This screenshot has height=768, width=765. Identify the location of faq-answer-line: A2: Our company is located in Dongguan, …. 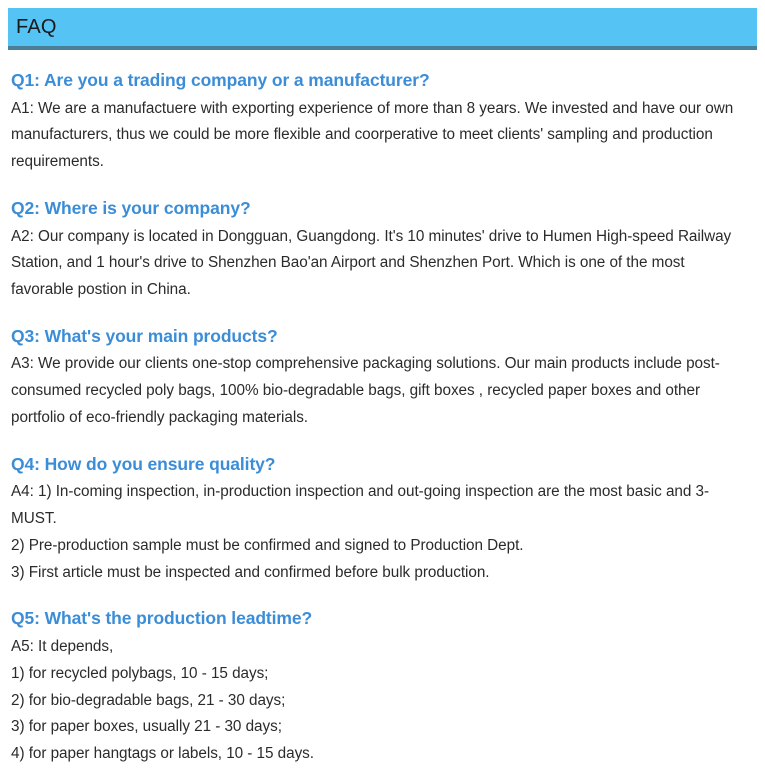
(371, 263).